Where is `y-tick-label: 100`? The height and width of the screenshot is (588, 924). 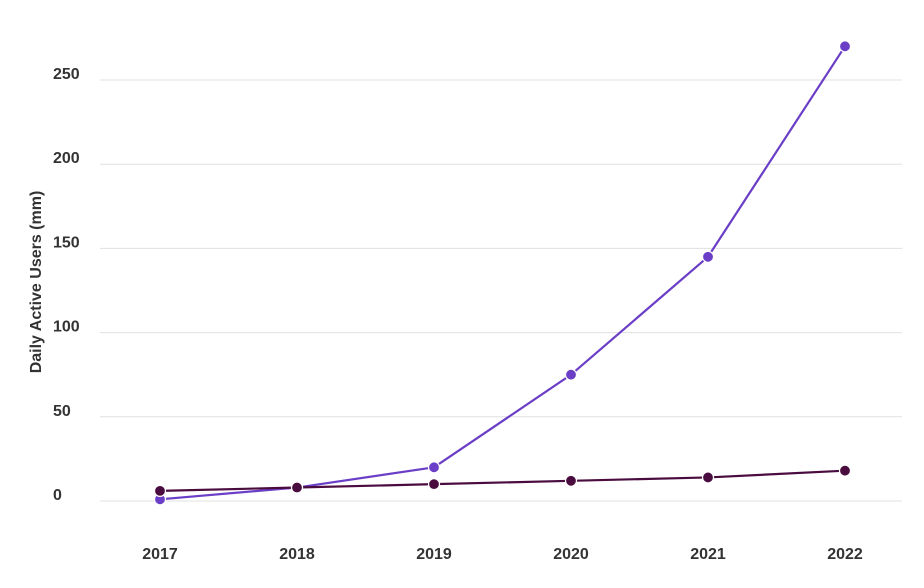
y-tick-label: 100 is located at coordinates (66, 327).